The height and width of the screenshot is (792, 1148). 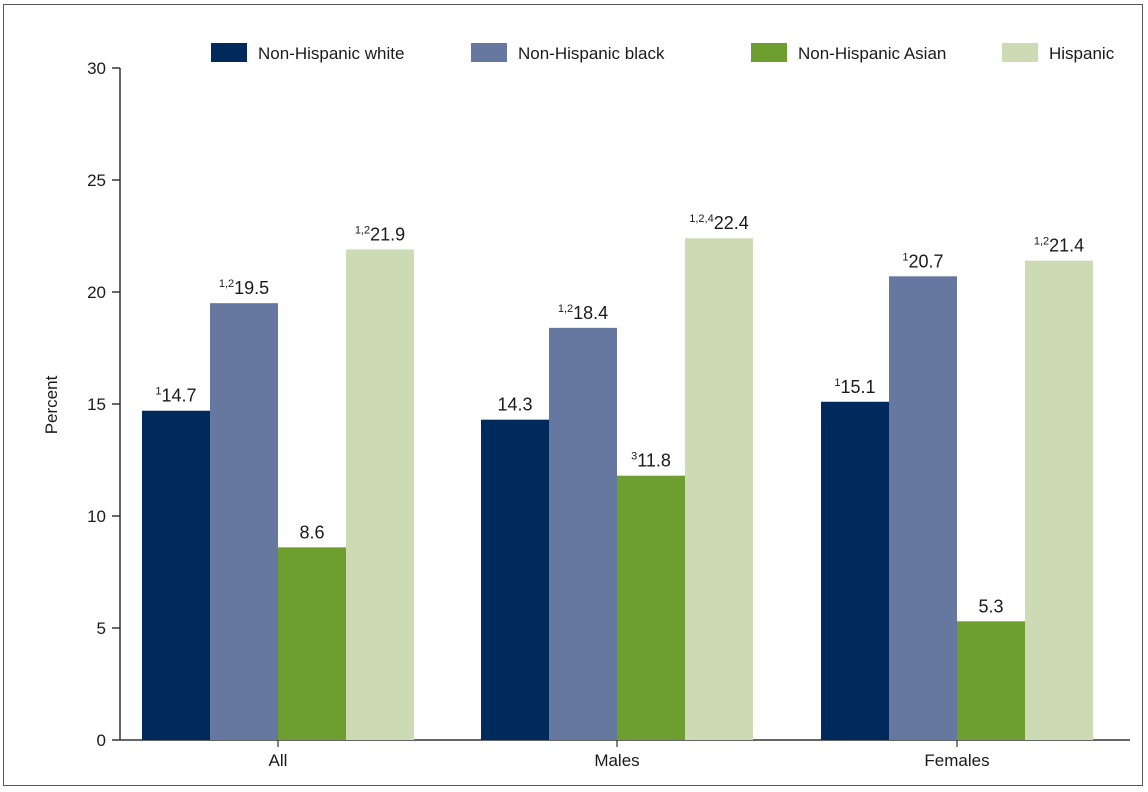 I want to click on x-tick-label: Females, so click(x=956, y=760).